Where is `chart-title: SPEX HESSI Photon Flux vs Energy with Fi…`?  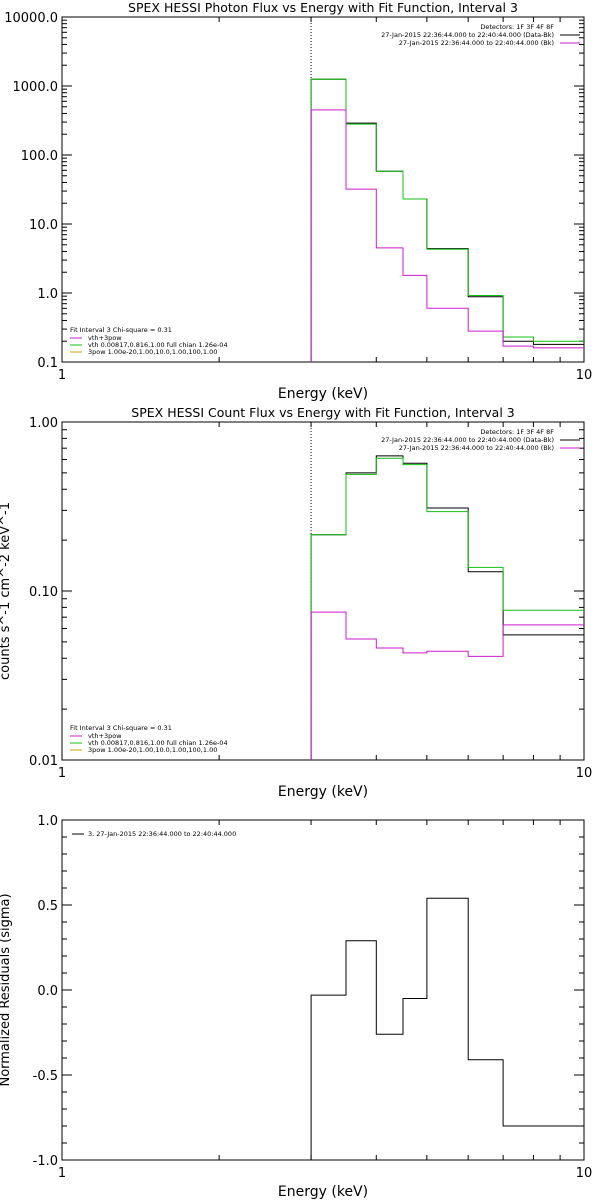
chart-title: SPEX HESSI Photon Flux vs Energy with Fi… is located at coordinates (323, 7).